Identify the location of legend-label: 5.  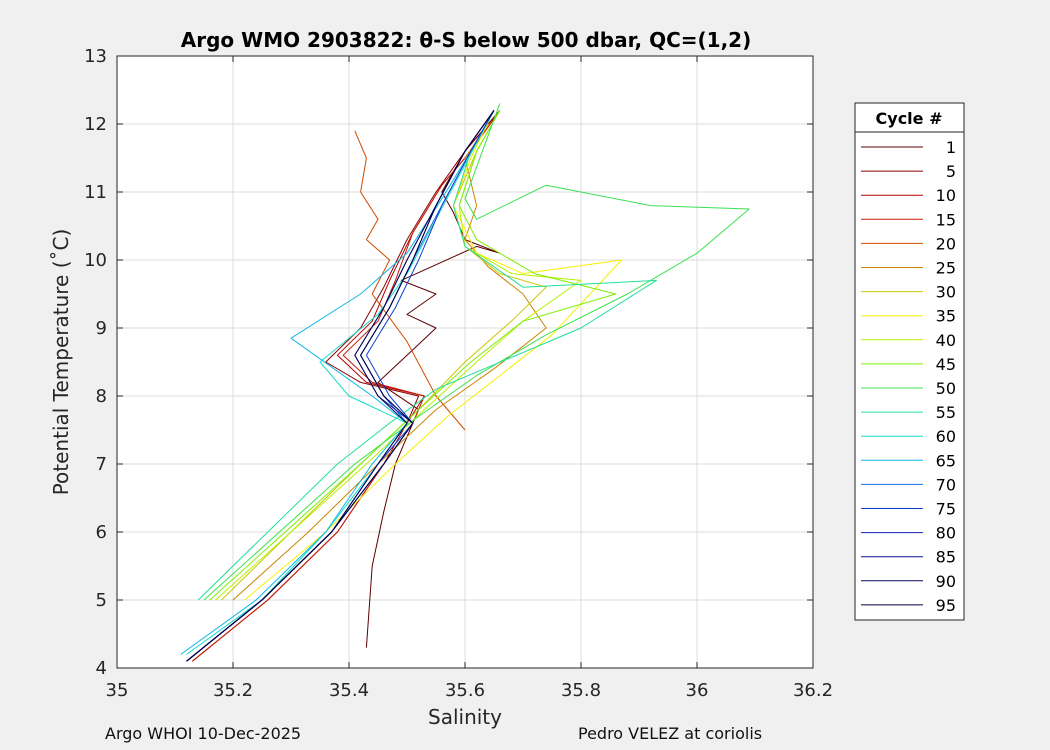
(951, 171).